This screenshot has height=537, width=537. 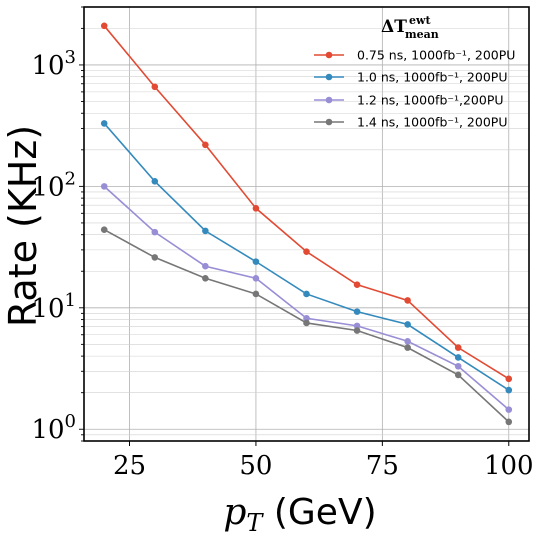 I want to click on legend-item: 1.0 ns, 1000fb⁻¹, 200PU, so click(x=410, y=77).